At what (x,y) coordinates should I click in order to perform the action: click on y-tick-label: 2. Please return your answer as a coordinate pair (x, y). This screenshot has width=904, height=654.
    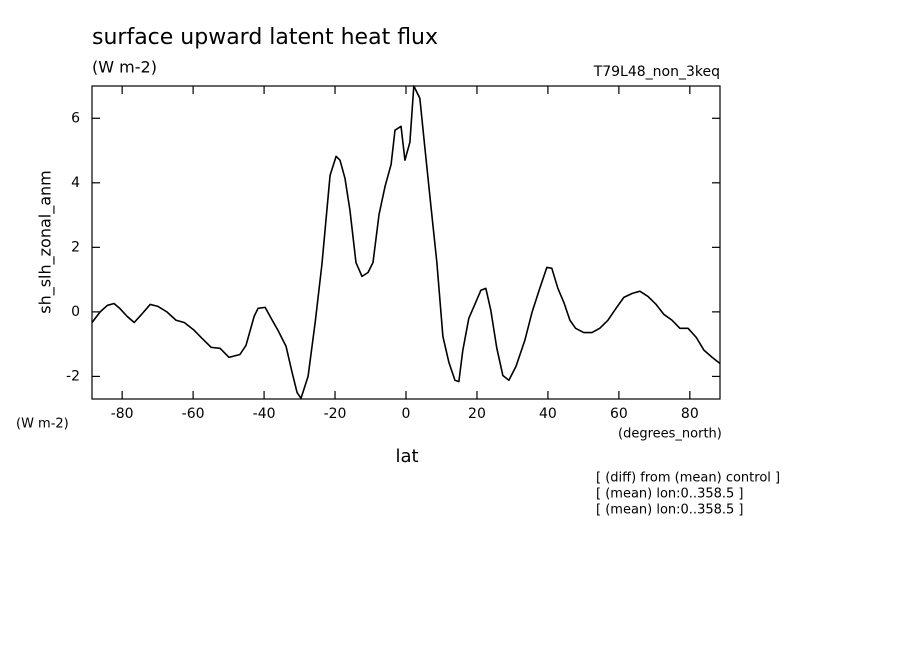
    Looking at the image, I should click on (75, 247).